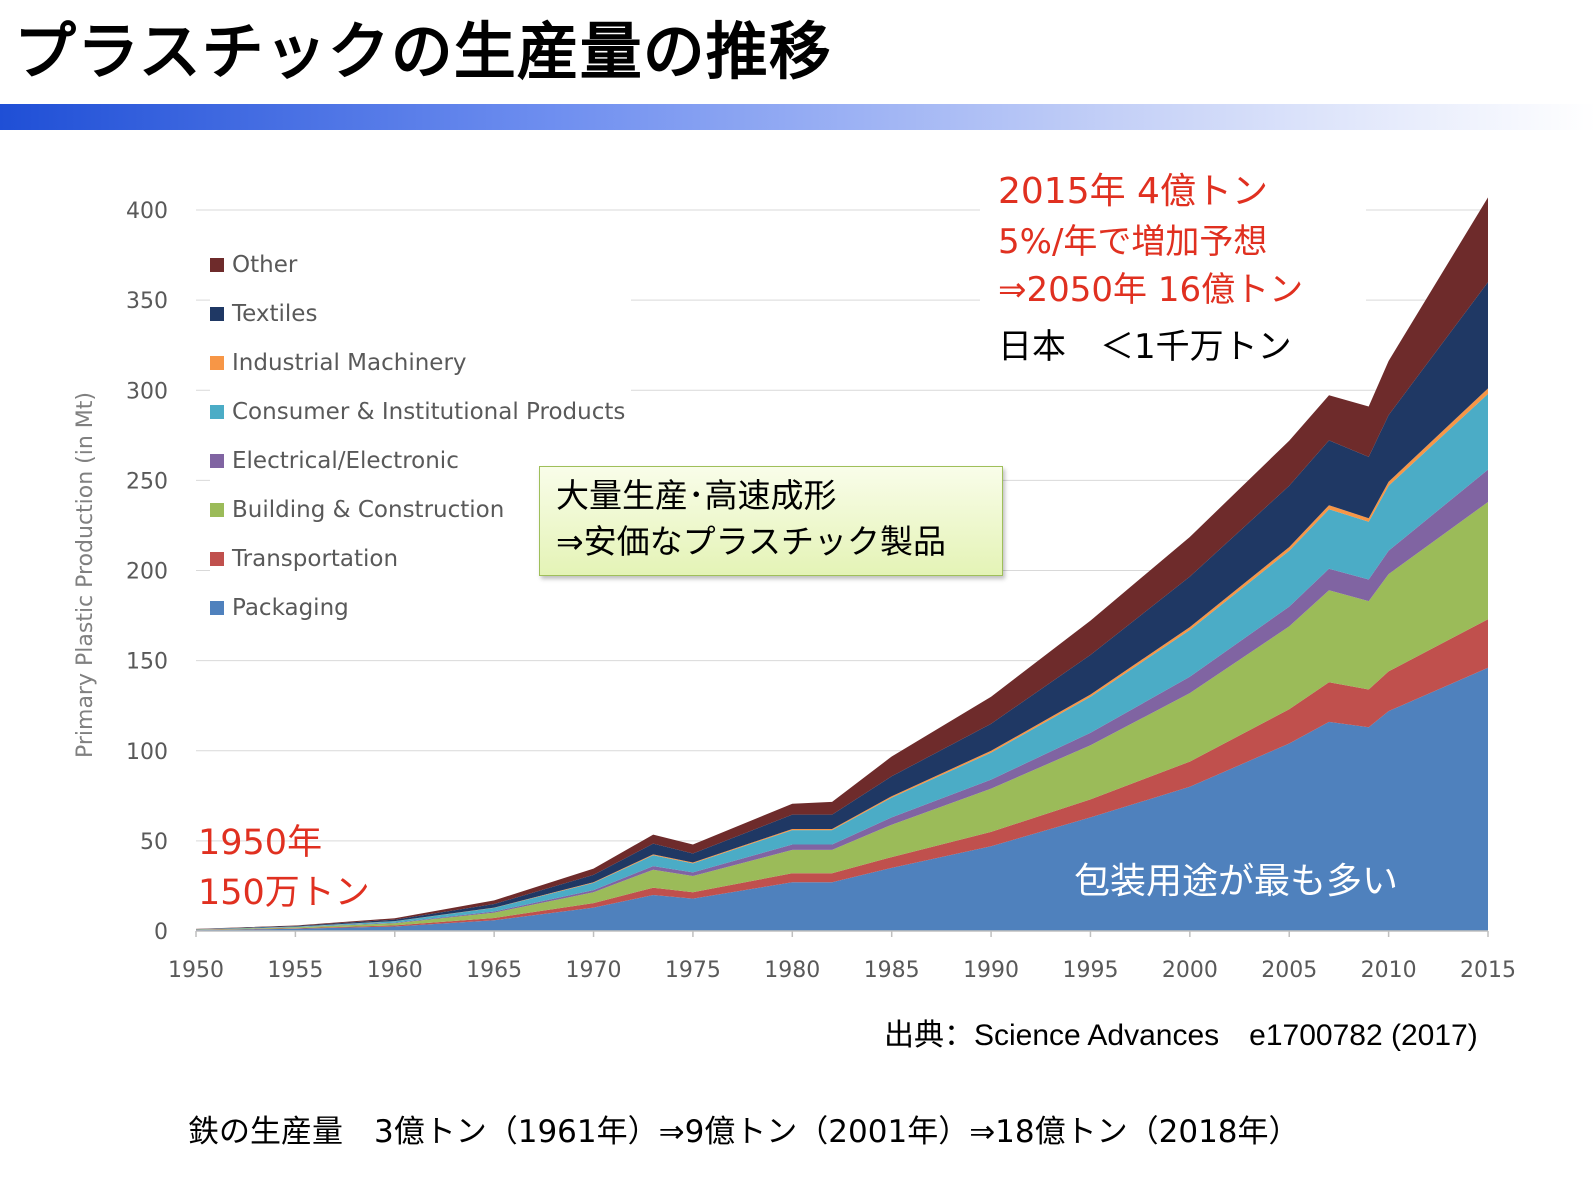 The width and height of the screenshot is (1596, 1190). Describe the element at coordinates (147, 662) in the screenshot. I see `y-tick-label: 150` at that location.